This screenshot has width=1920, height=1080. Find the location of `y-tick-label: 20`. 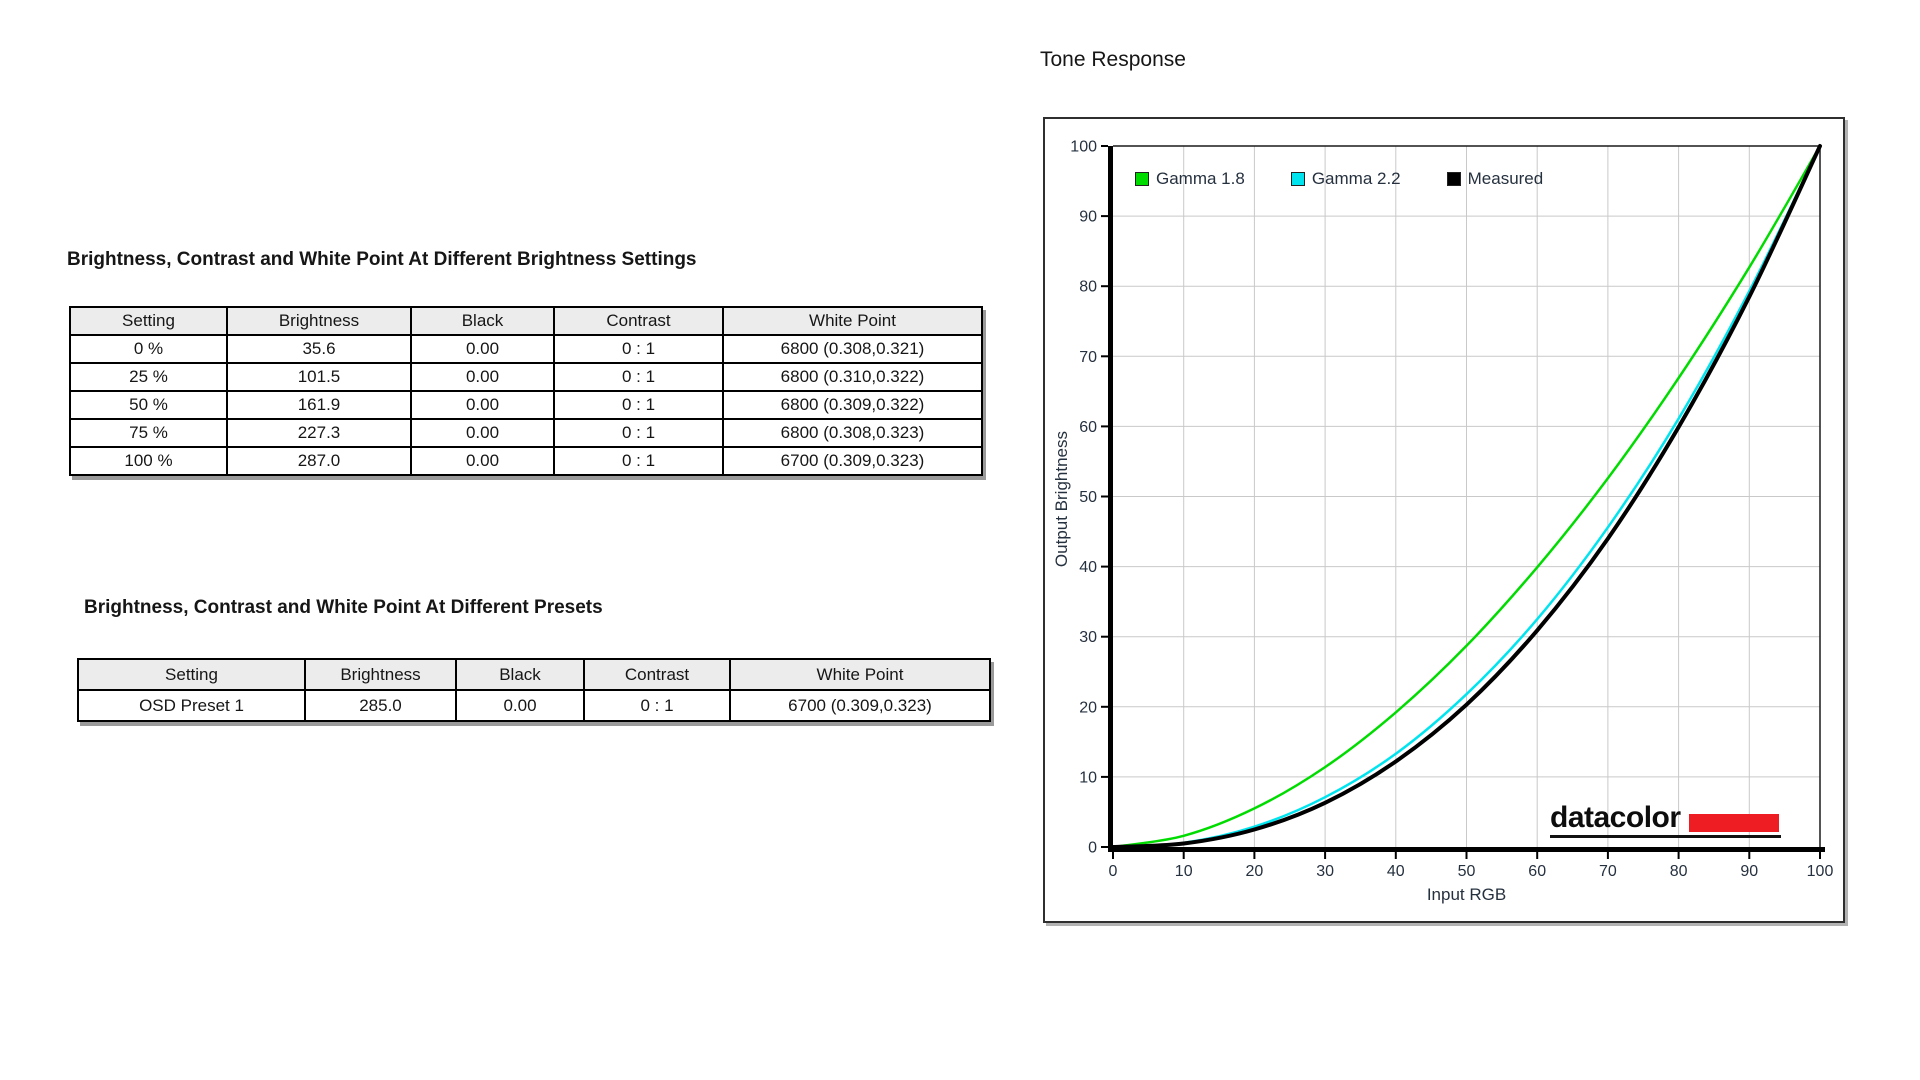

y-tick-label: 20 is located at coordinates (1088, 707).